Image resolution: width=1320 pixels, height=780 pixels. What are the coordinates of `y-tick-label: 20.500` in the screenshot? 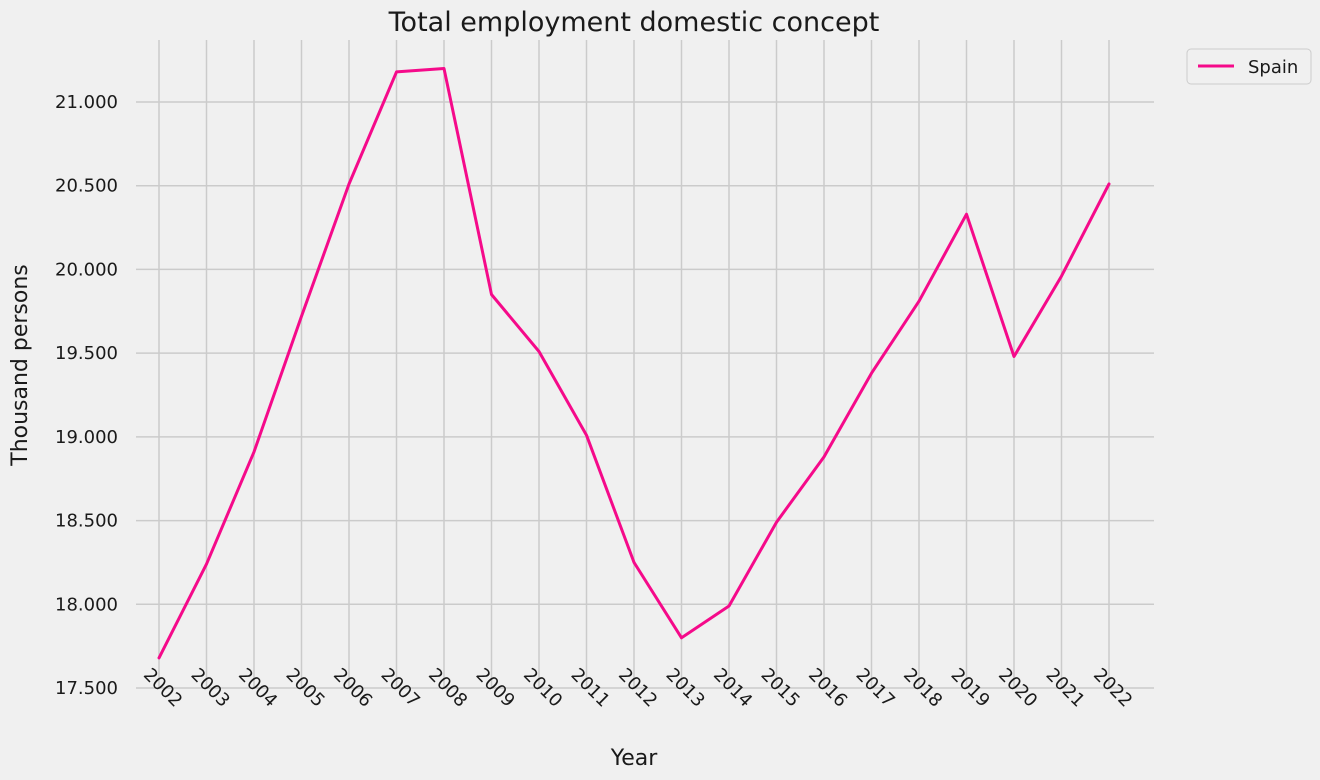 It's located at (86, 186).